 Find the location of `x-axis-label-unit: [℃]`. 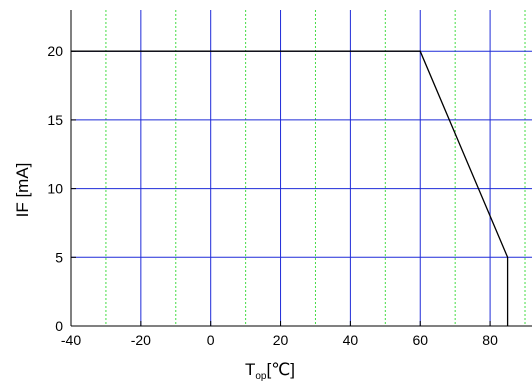

x-axis-label-unit: [℃] is located at coordinates (280, 369).